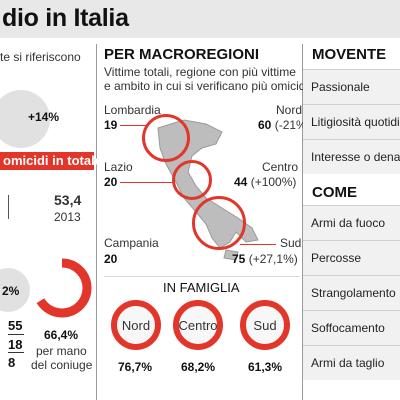 The image size is (400, 400). What do you see at coordinates (147, 182) in the screenshot?
I see `lazio-connector` at bounding box center [147, 182].